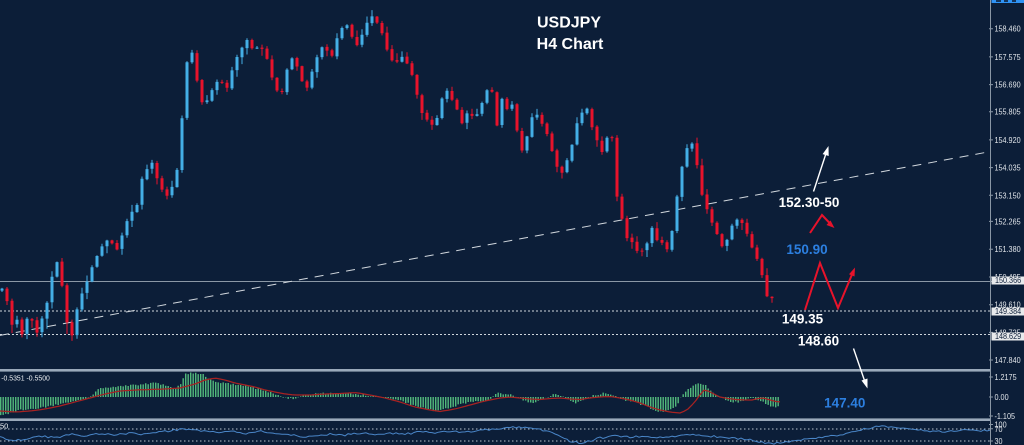 This screenshot has width=1024, height=445. I want to click on svg-text: 100, so click(1001, 425).